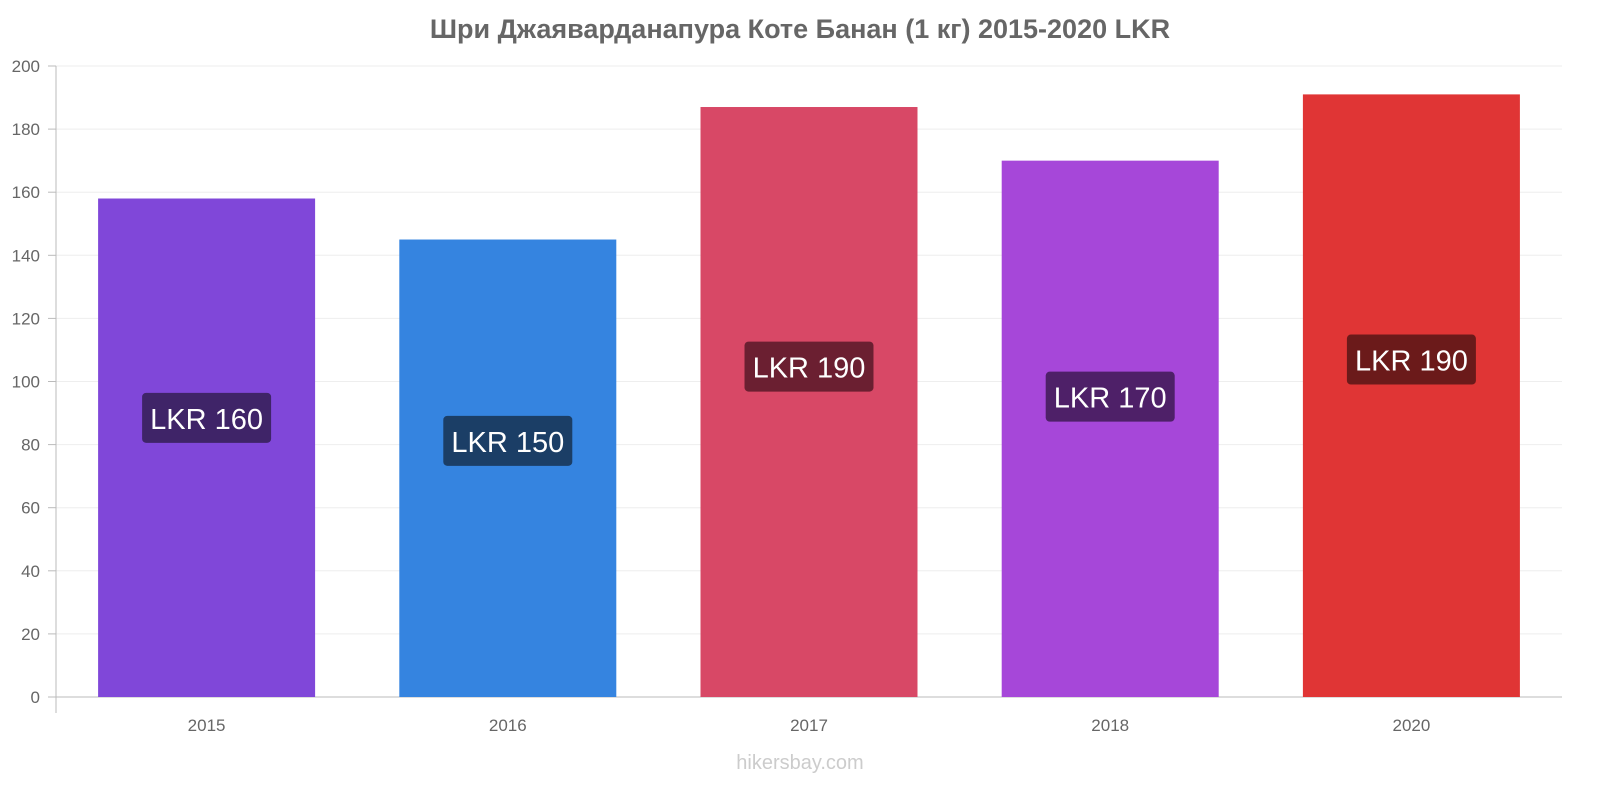 The height and width of the screenshot is (800, 1600). What do you see at coordinates (809, 402) in the screenshot?
I see `bar-2017` at bounding box center [809, 402].